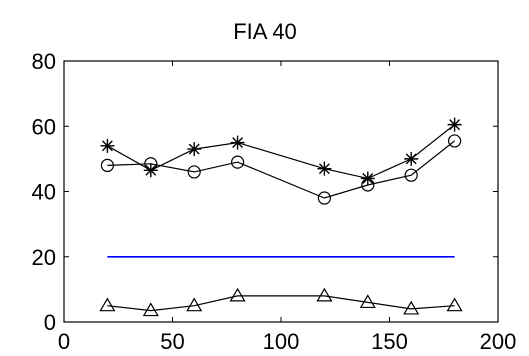 This screenshot has width=529, height=356. I want to click on y-tick-label: 80, so click(44, 61).